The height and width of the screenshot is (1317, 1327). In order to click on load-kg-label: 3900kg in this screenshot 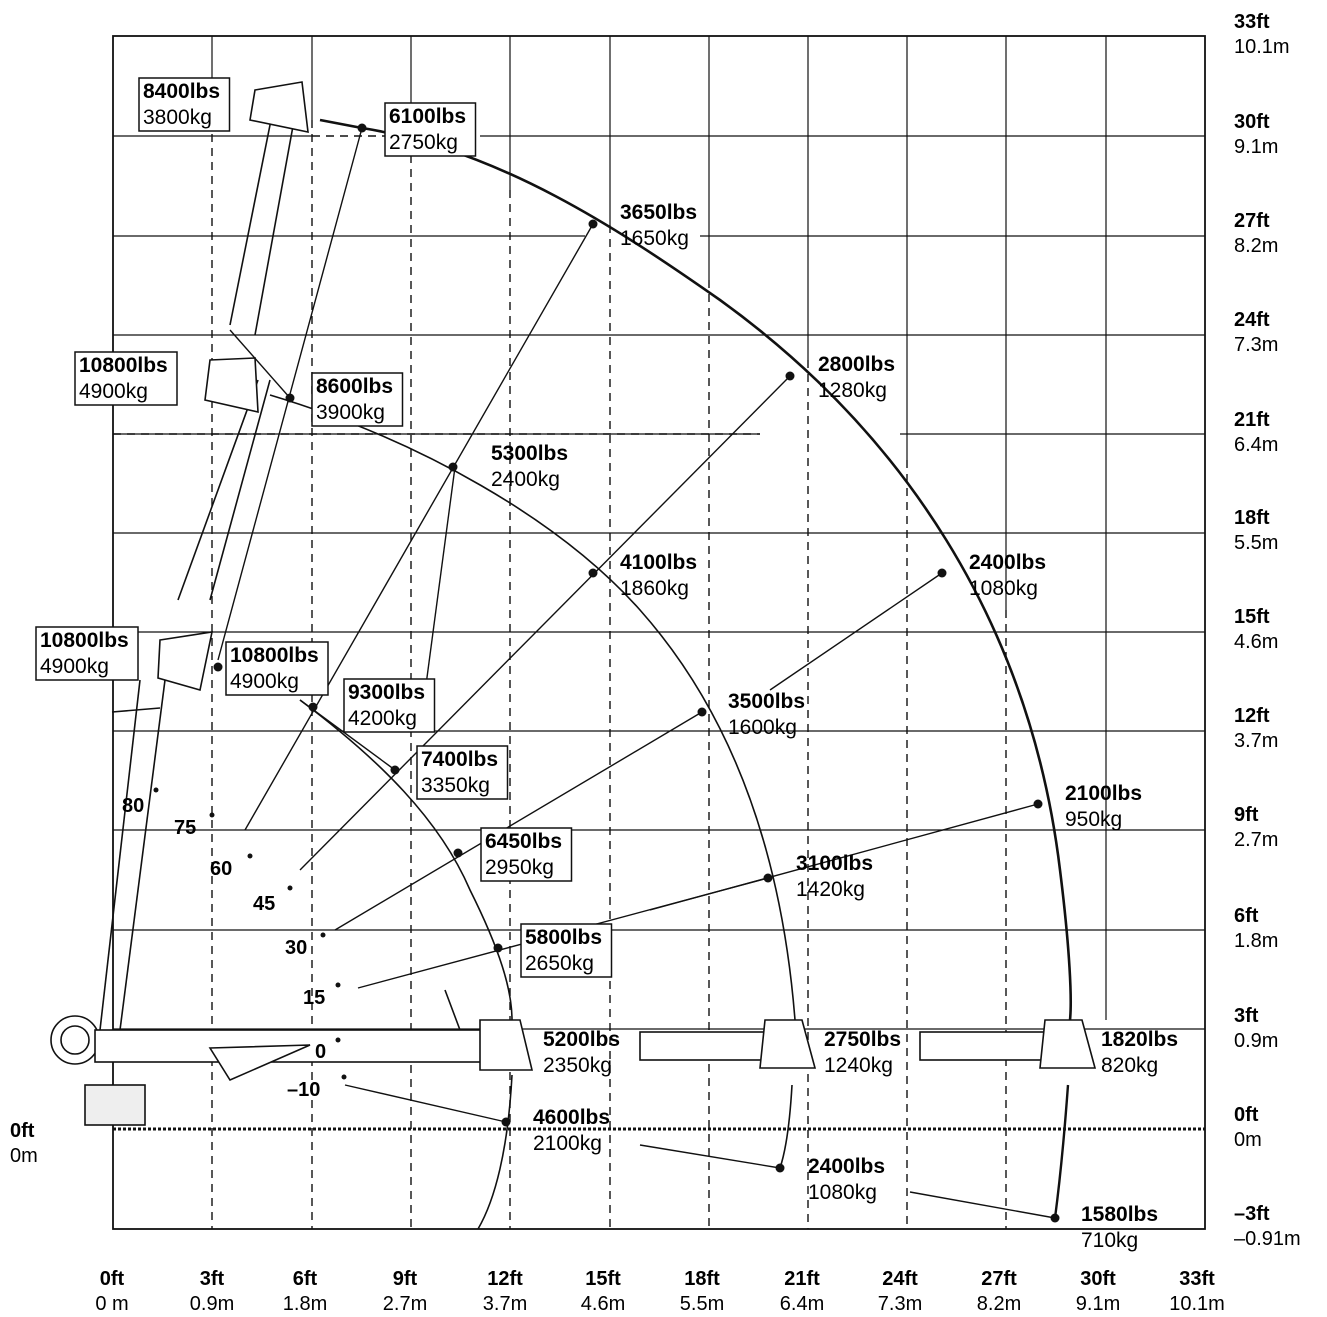, I will do `click(350, 412)`.